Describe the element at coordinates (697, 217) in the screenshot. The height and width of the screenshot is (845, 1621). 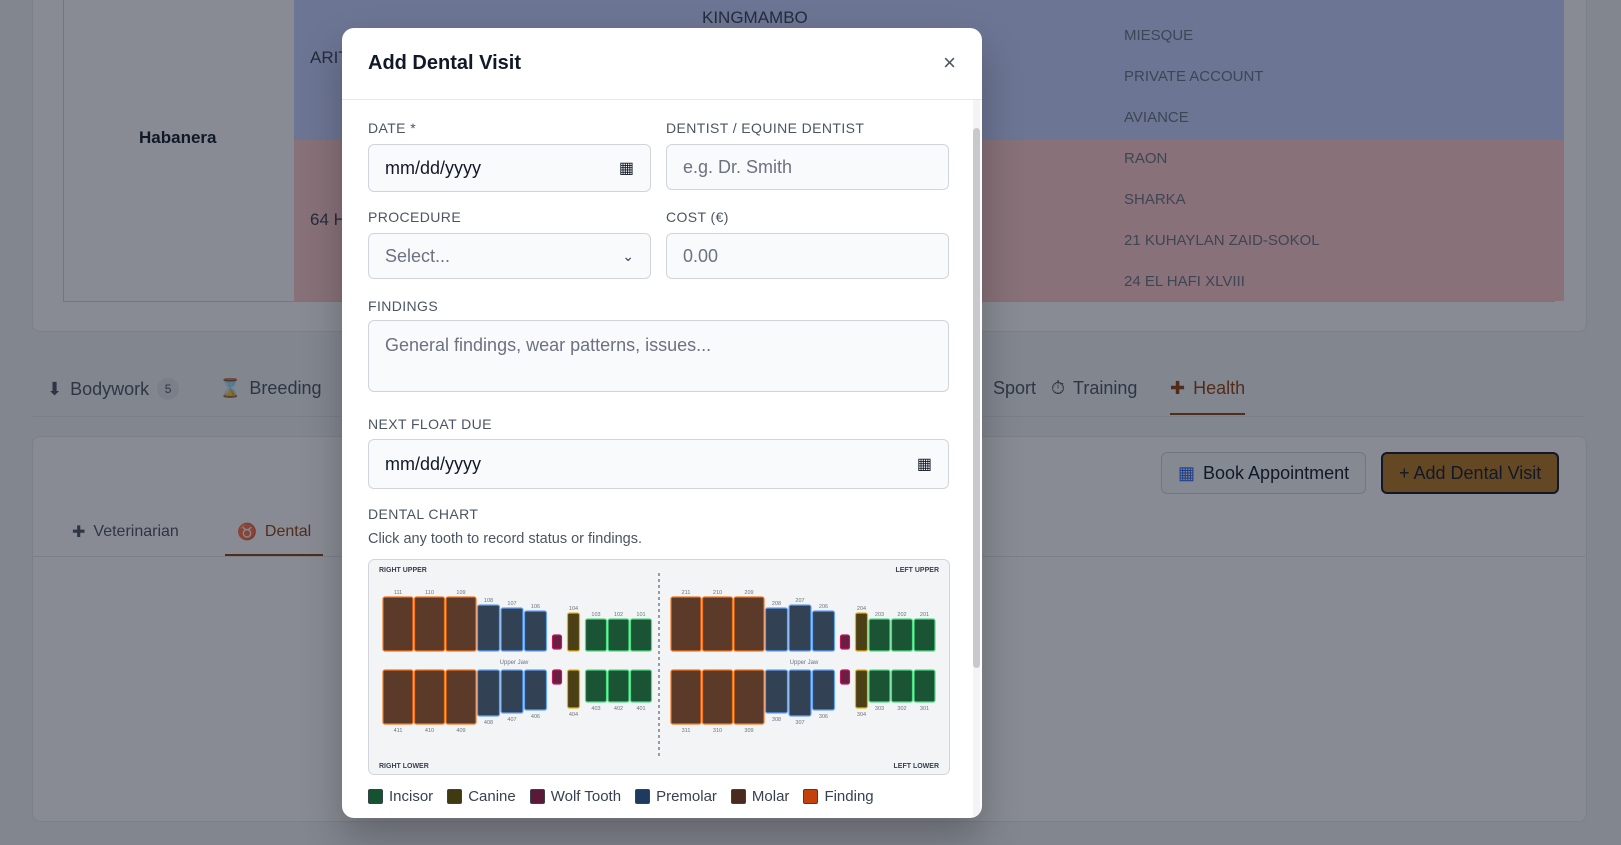
I see `cost-label: COST (€)` at that location.